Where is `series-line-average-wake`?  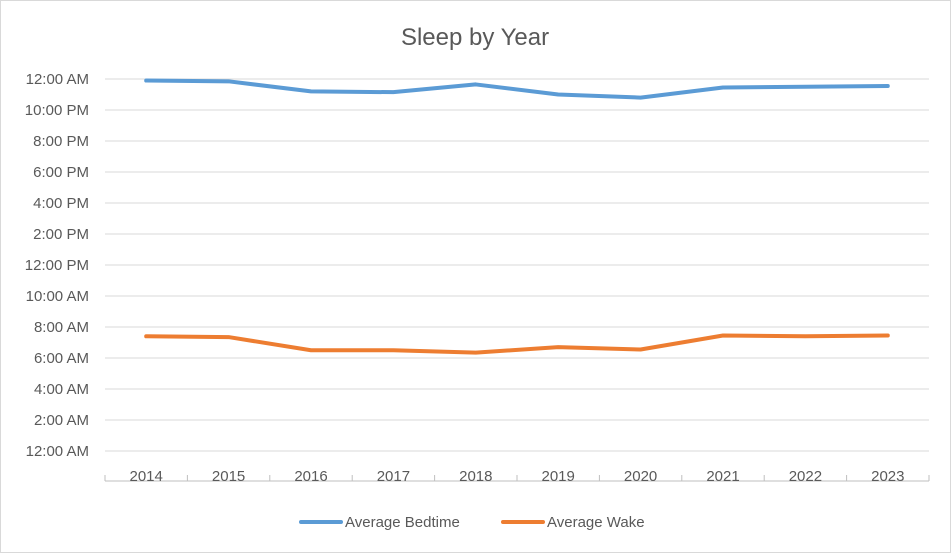 series-line-average-wake is located at coordinates (517, 344).